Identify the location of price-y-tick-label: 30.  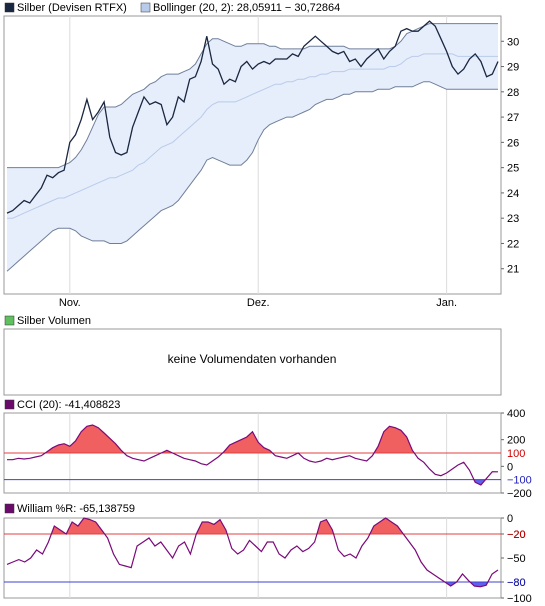
(513, 42).